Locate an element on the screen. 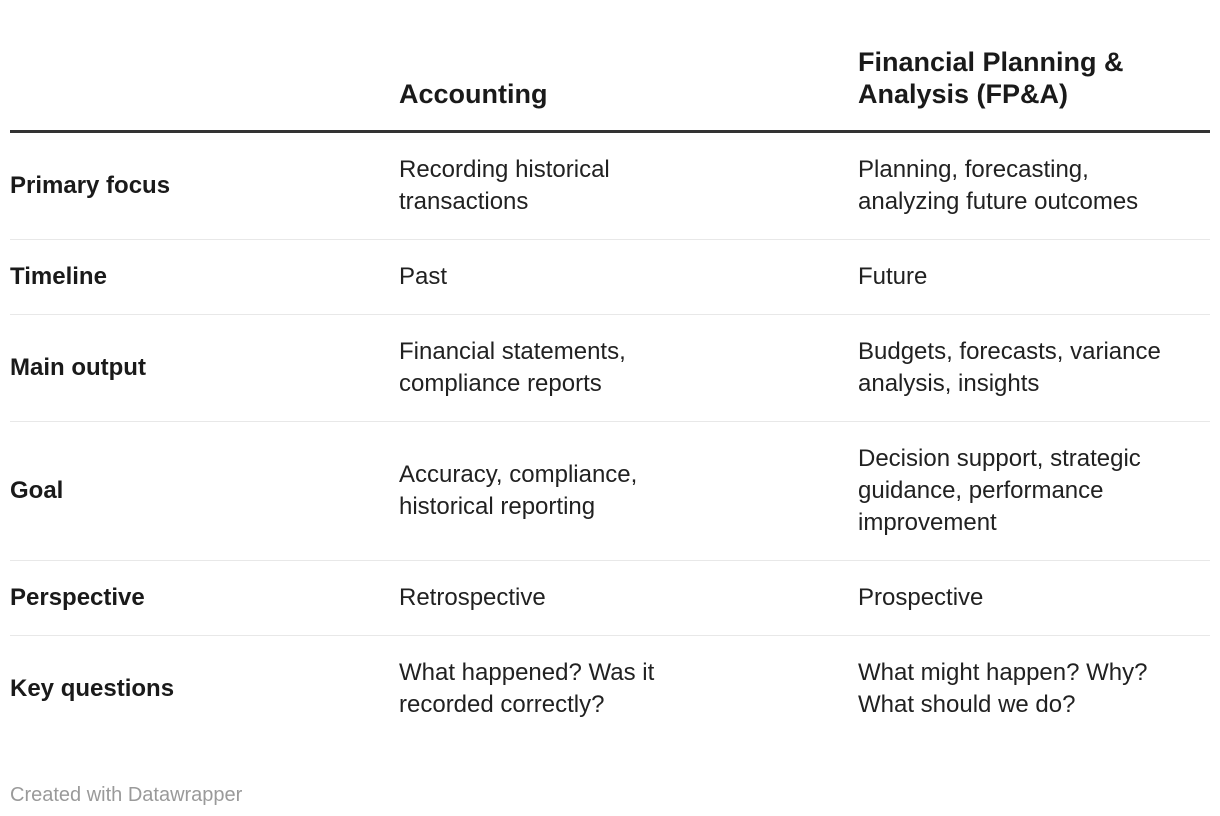 The width and height of the screenshot is (1220, 816). cell-primary-focus-accounting: Recording historical transactions is located at coordinates (628, 185).